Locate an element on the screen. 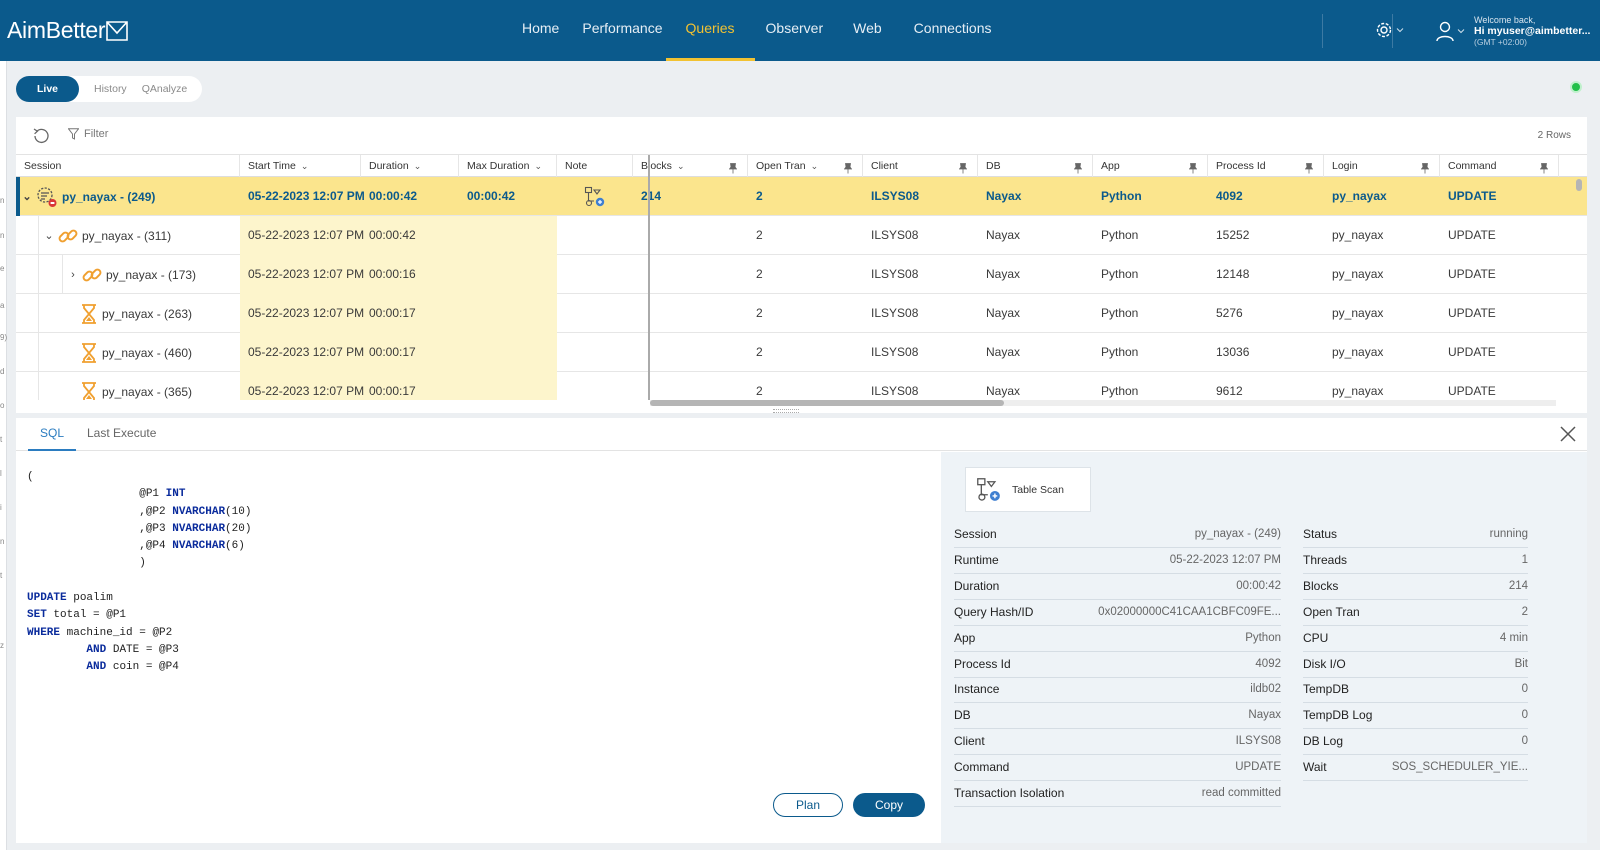 The height and width of the screenshot is (850, 1600). col-start-time: Start Time ⌄ is located at coordinates (300, 166).